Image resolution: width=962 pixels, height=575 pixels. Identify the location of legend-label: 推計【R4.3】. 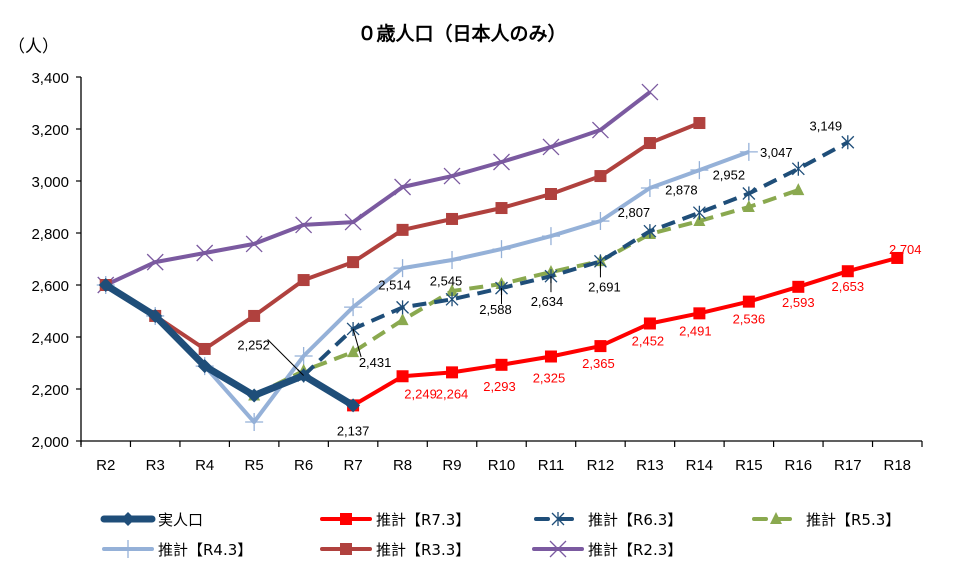
(205, 549).